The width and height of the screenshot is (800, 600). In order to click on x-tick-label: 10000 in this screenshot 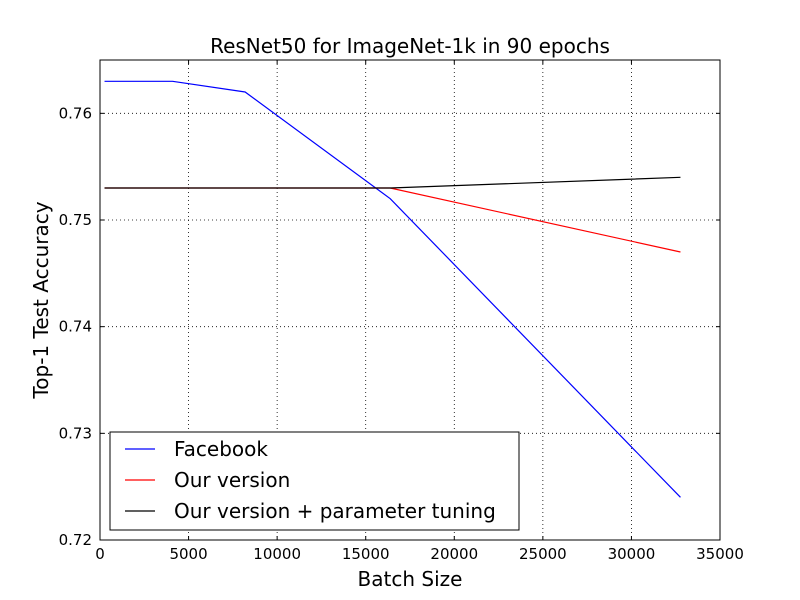, I will do `click(277, 554)`.